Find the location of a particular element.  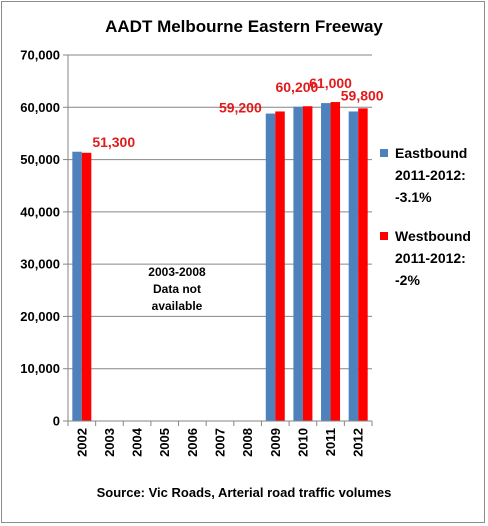

bar-eastbound-2010 is located at coordinates (298, 264).